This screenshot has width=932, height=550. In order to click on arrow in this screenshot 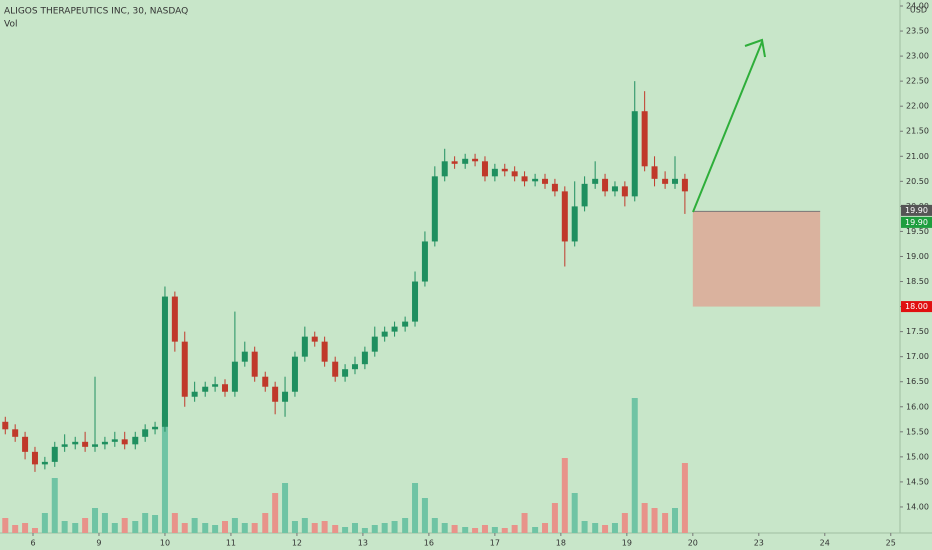, I will do `click(729, 125)`.